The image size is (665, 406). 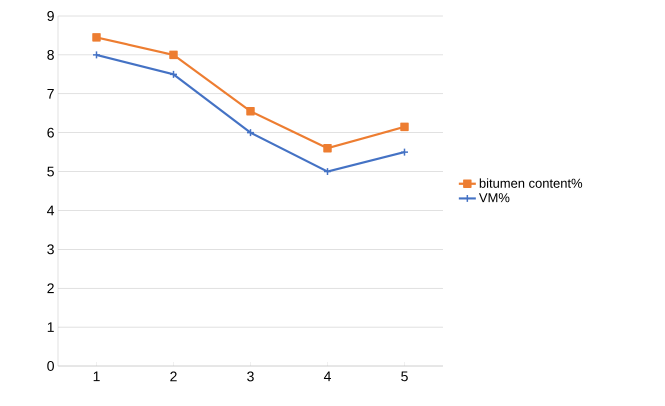 What do you see at coordinates (50, 93) in the screenshot?
I see `y-tick-label: 7` at bounding box center [50, 93].